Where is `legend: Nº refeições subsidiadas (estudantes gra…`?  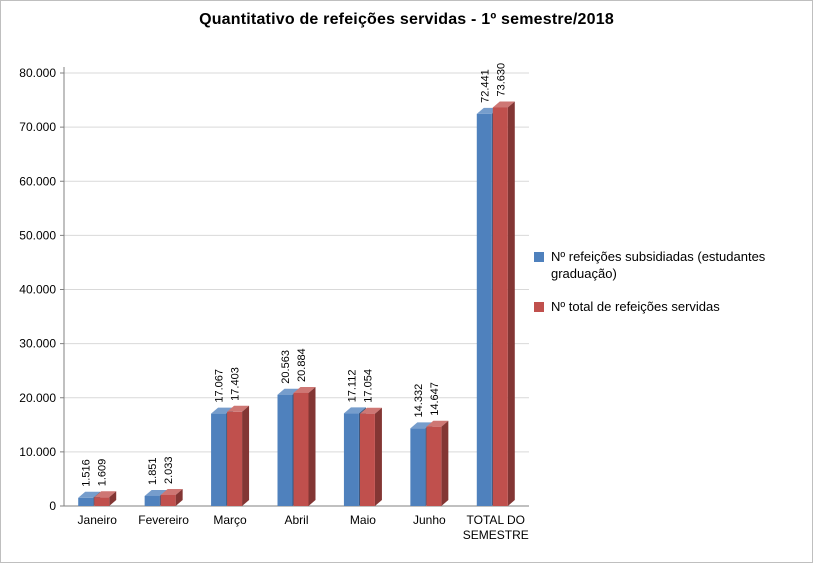
legend: Nº refeições subsidiadas (estudantes gra… is located at coordinates (670, 290).